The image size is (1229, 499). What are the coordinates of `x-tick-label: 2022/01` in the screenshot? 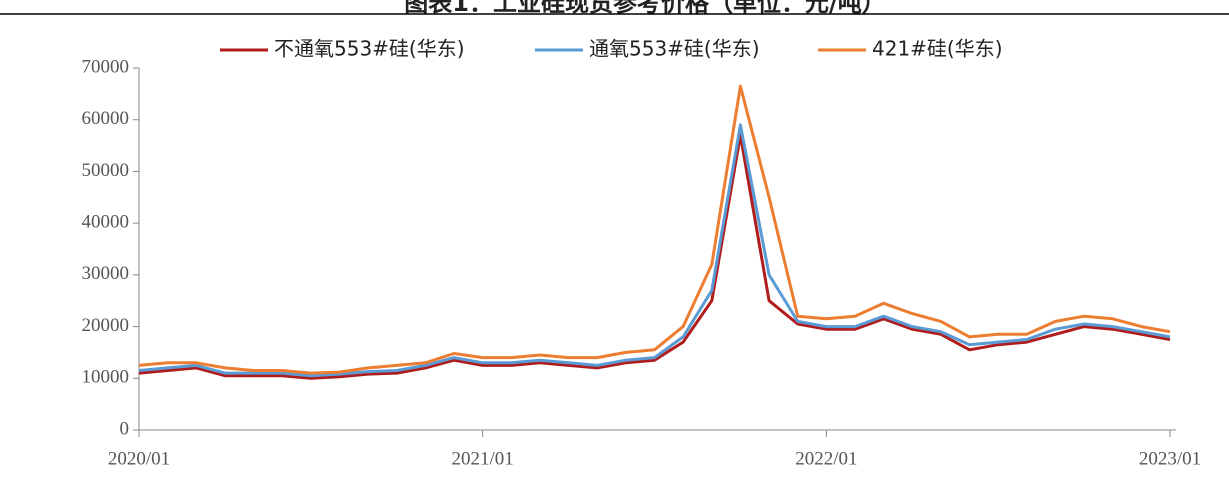 It's located at (826, 458).